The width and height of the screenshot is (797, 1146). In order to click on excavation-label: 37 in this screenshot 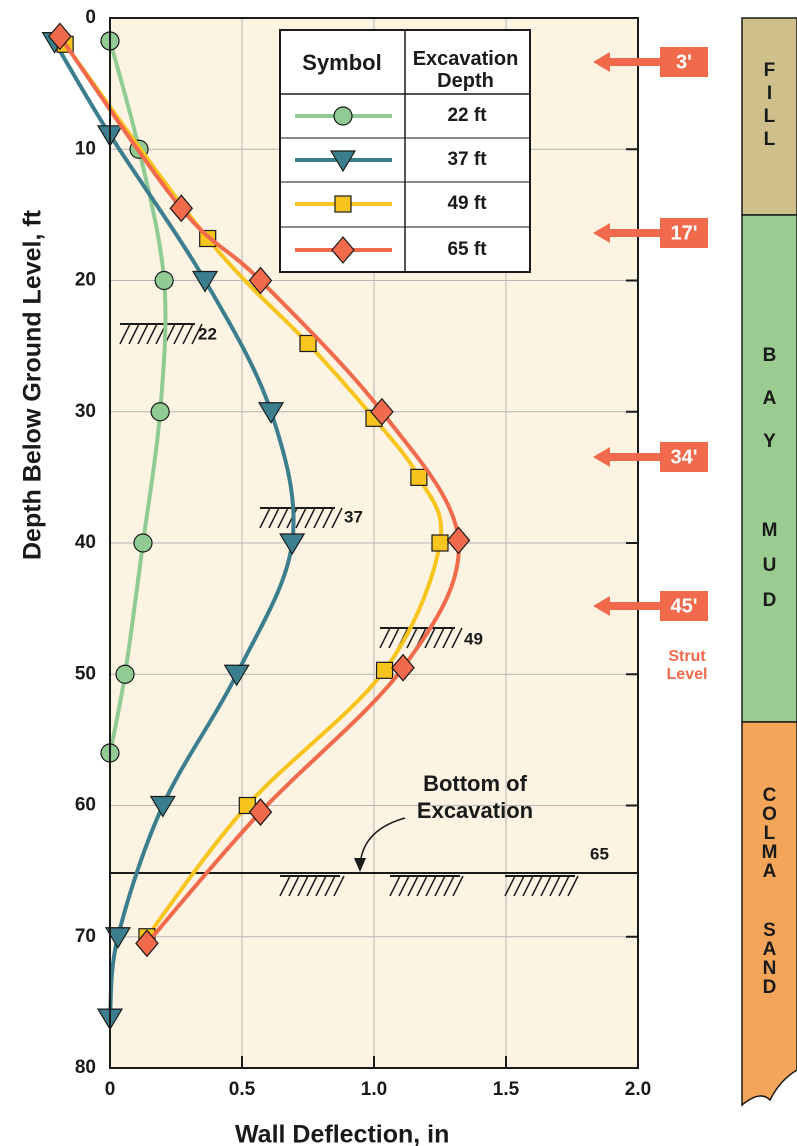, I will do `click(353, 516)`.